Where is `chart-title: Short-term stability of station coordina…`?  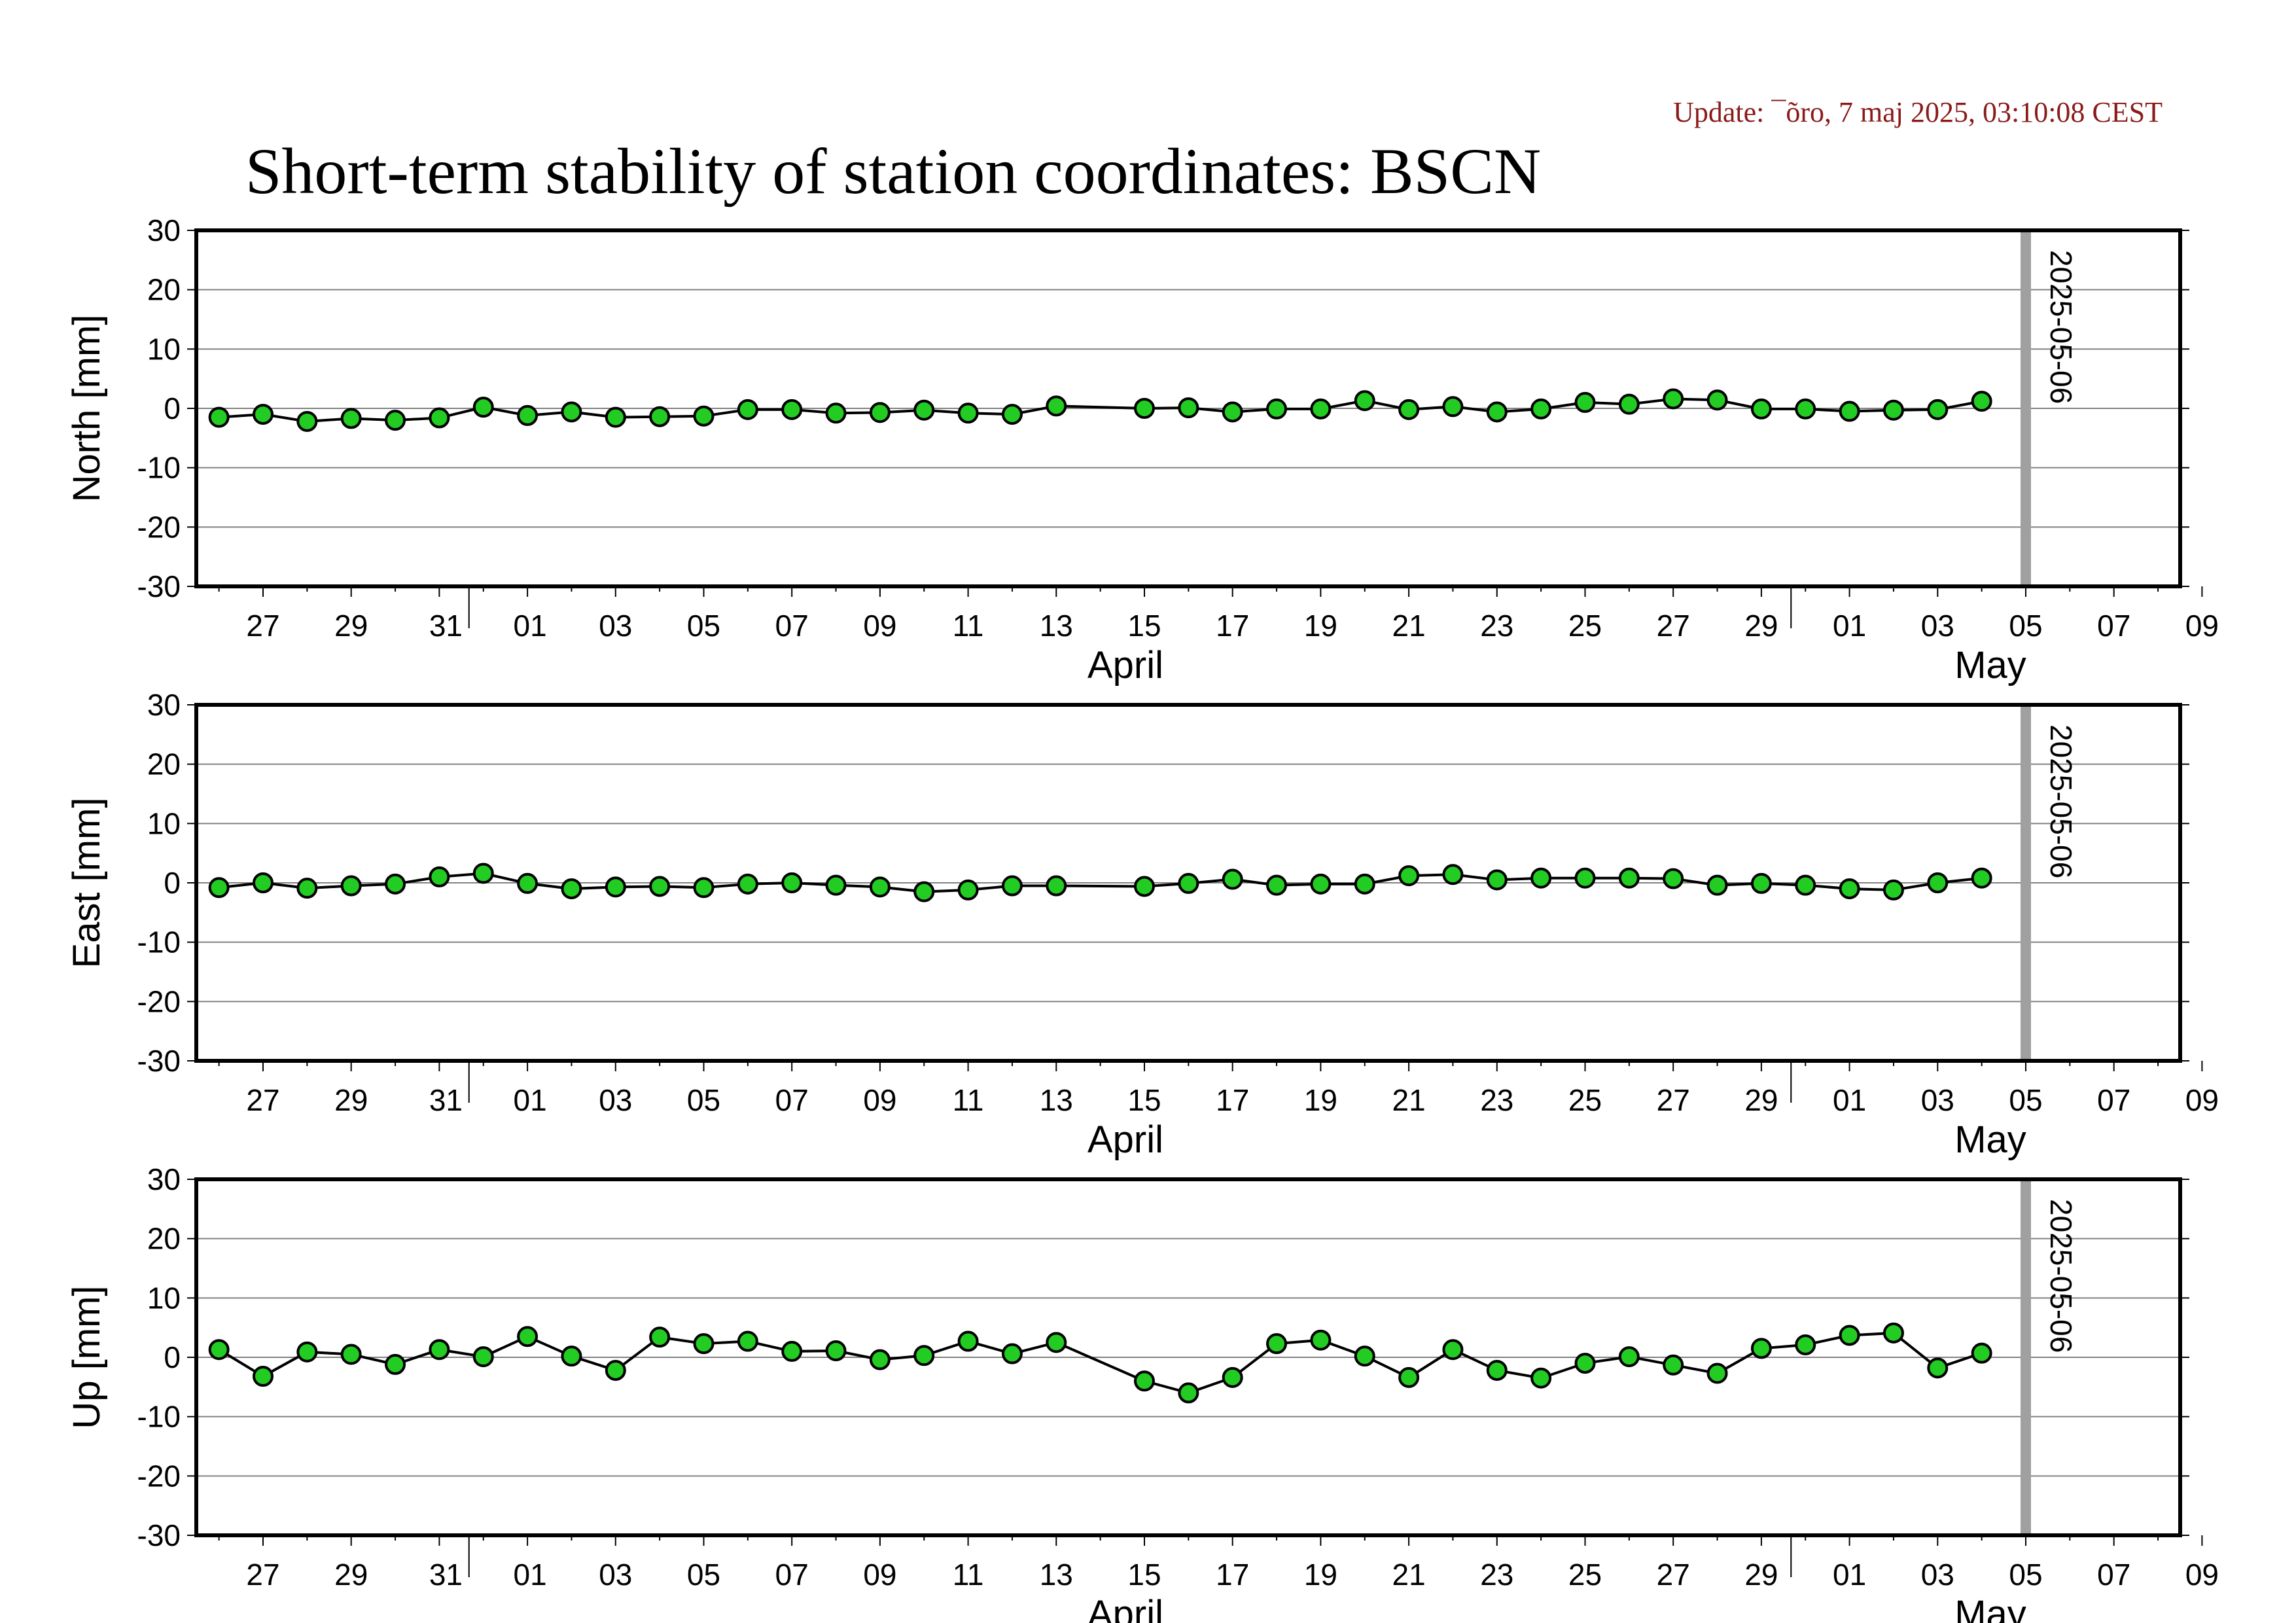 chart-title: Short-term stability of station coordina… is located at coordinates (893, 171).